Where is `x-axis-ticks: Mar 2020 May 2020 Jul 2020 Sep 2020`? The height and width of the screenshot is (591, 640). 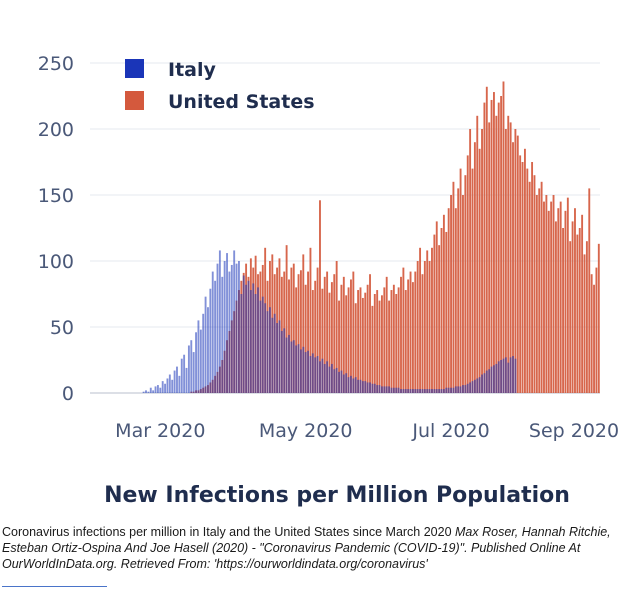 x-axis-ticks: Mar 2020 May 2020 Jul 2020 Sep 2020 is located at coordinates (367, 431).